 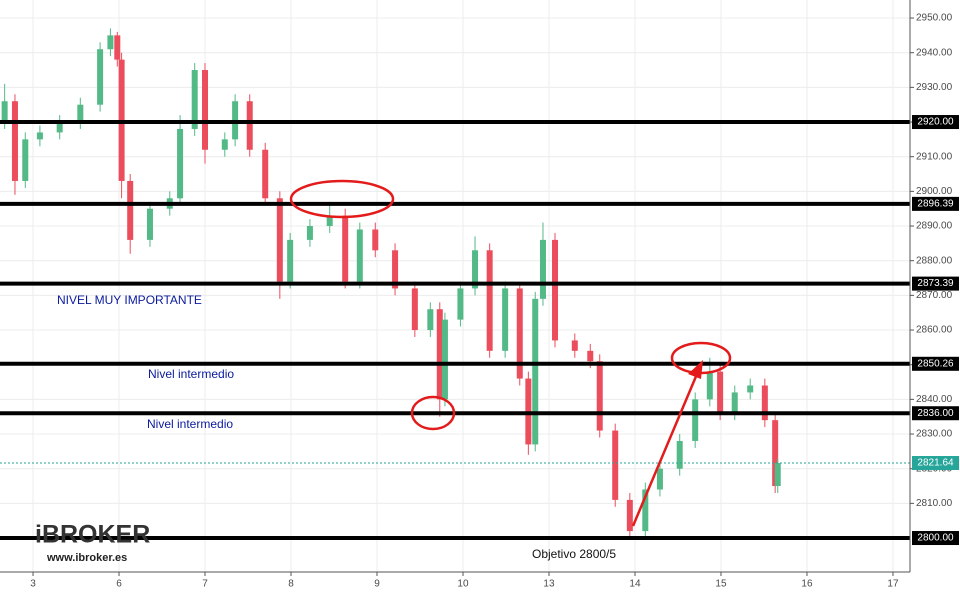 What do you see at coordinates (635, 584) in the screenshot?
I see `x-tick-label: 14` at bounding box center [635, 584].